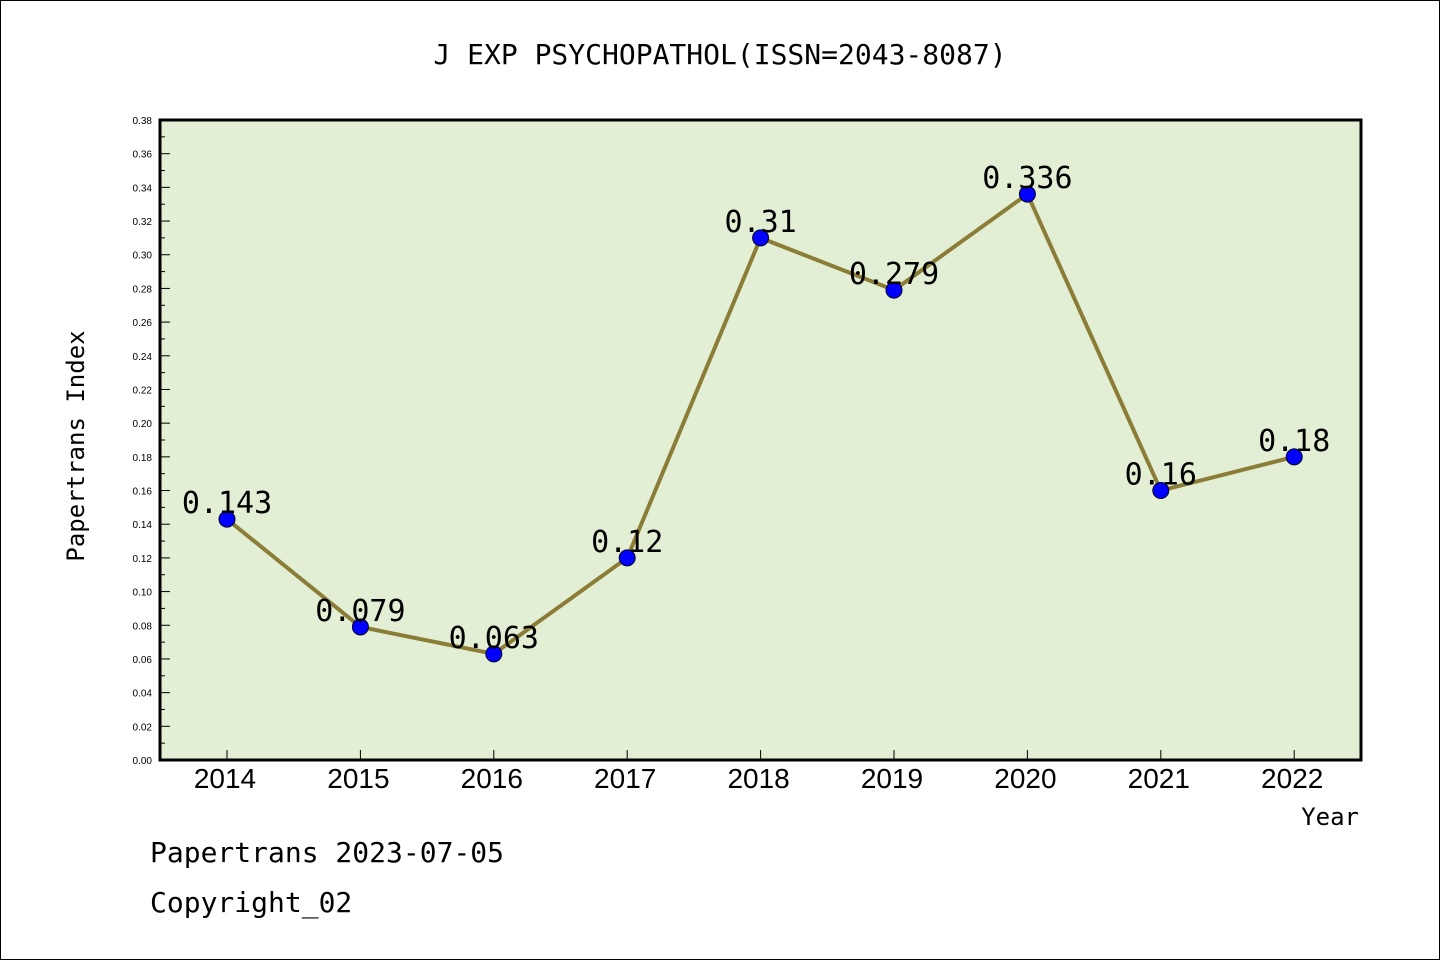  What do you see at coordinates (720, 54) in the screenshot?
I see `chart-title: J EXP PSYCHOPATHOL(ISSN=2043-8087)` at bounding box center [720, 54].